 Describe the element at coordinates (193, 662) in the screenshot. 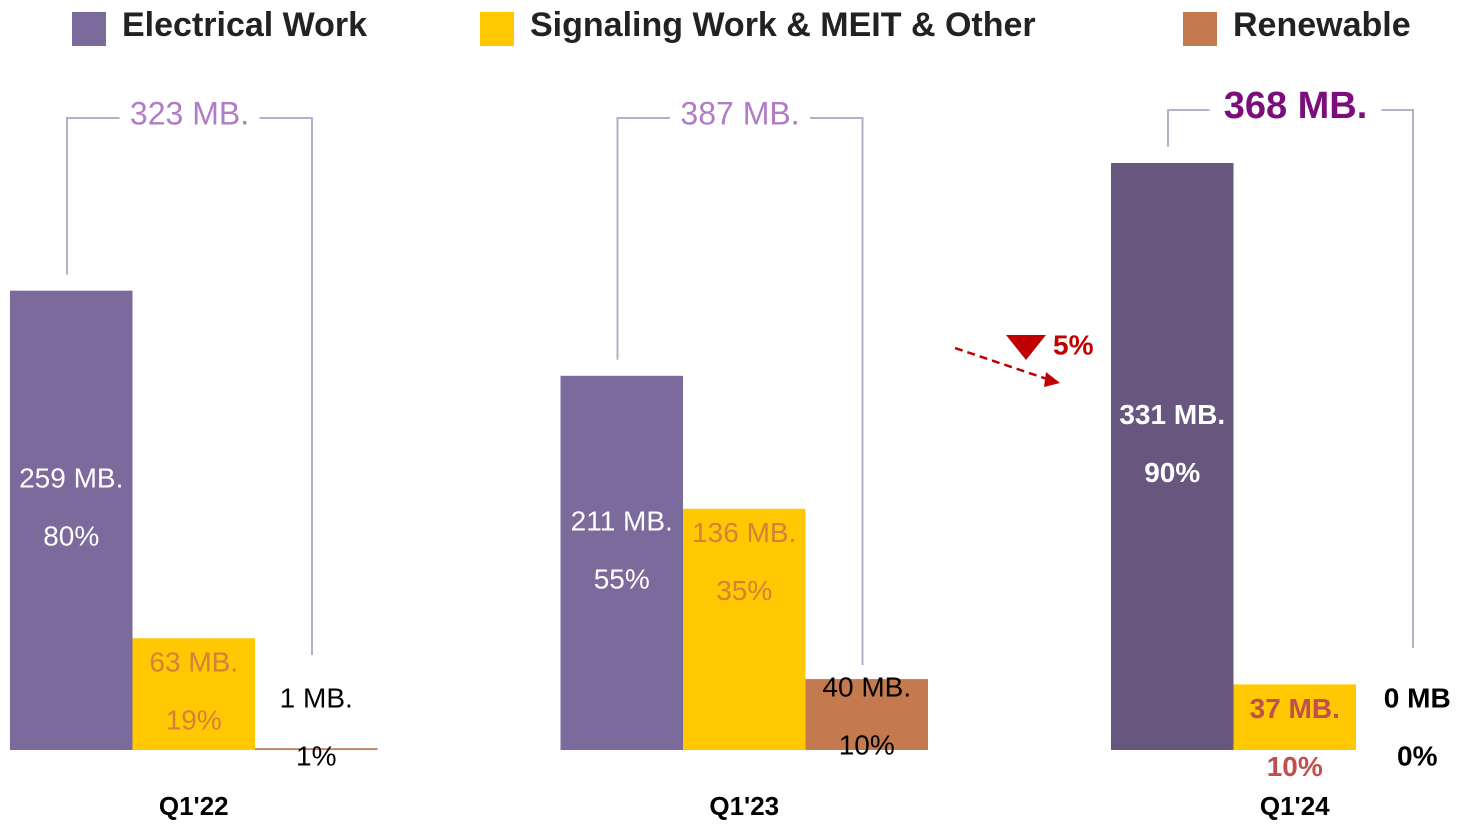

I see `value-label: 63 MB.` at that location.